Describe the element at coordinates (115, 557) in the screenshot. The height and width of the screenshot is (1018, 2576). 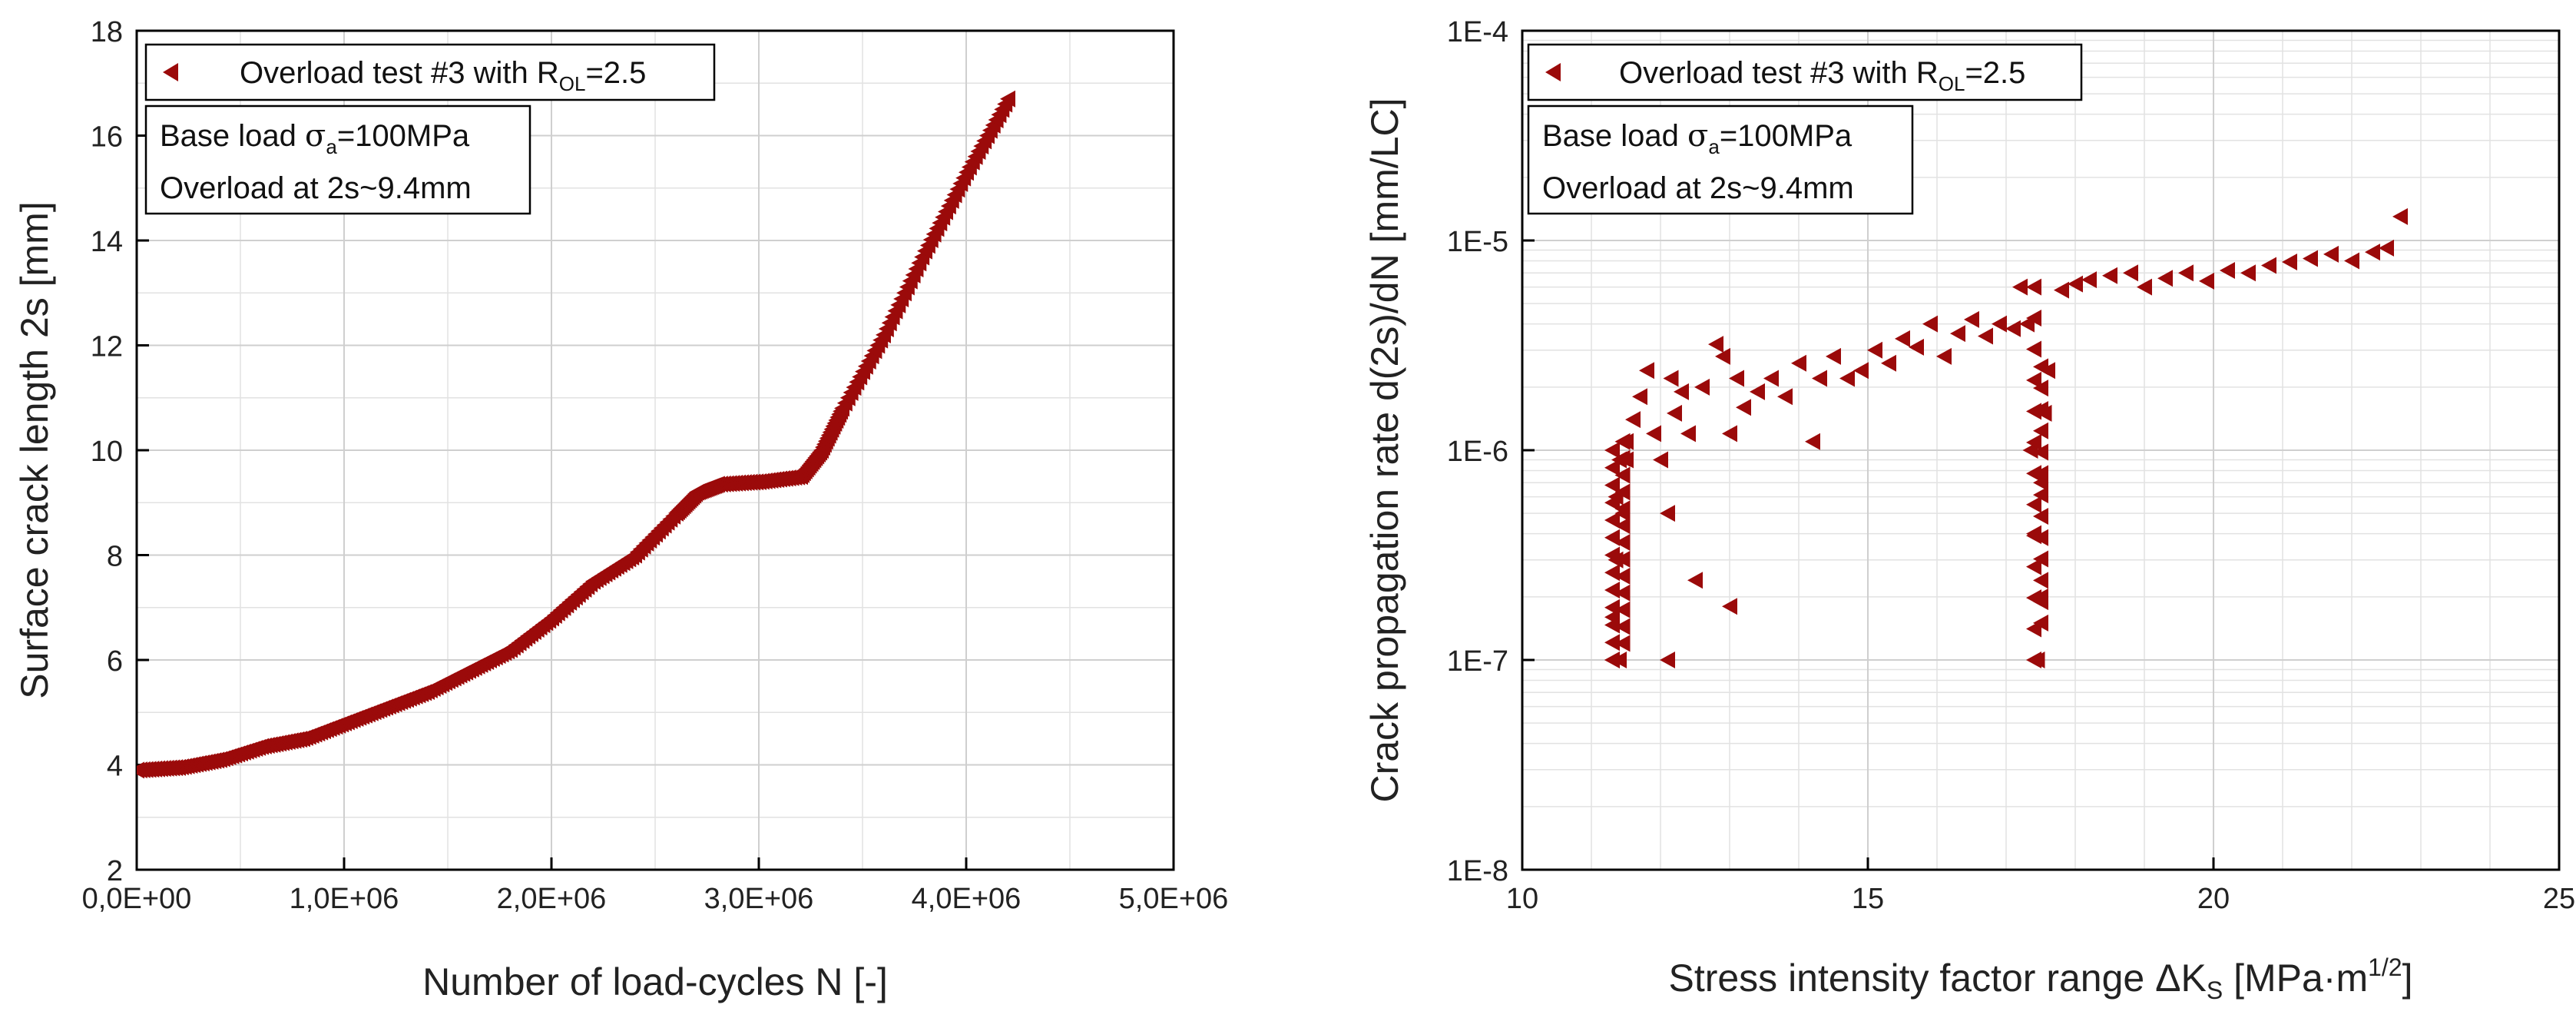
I see `left-y-tick-label: 8` at that location.